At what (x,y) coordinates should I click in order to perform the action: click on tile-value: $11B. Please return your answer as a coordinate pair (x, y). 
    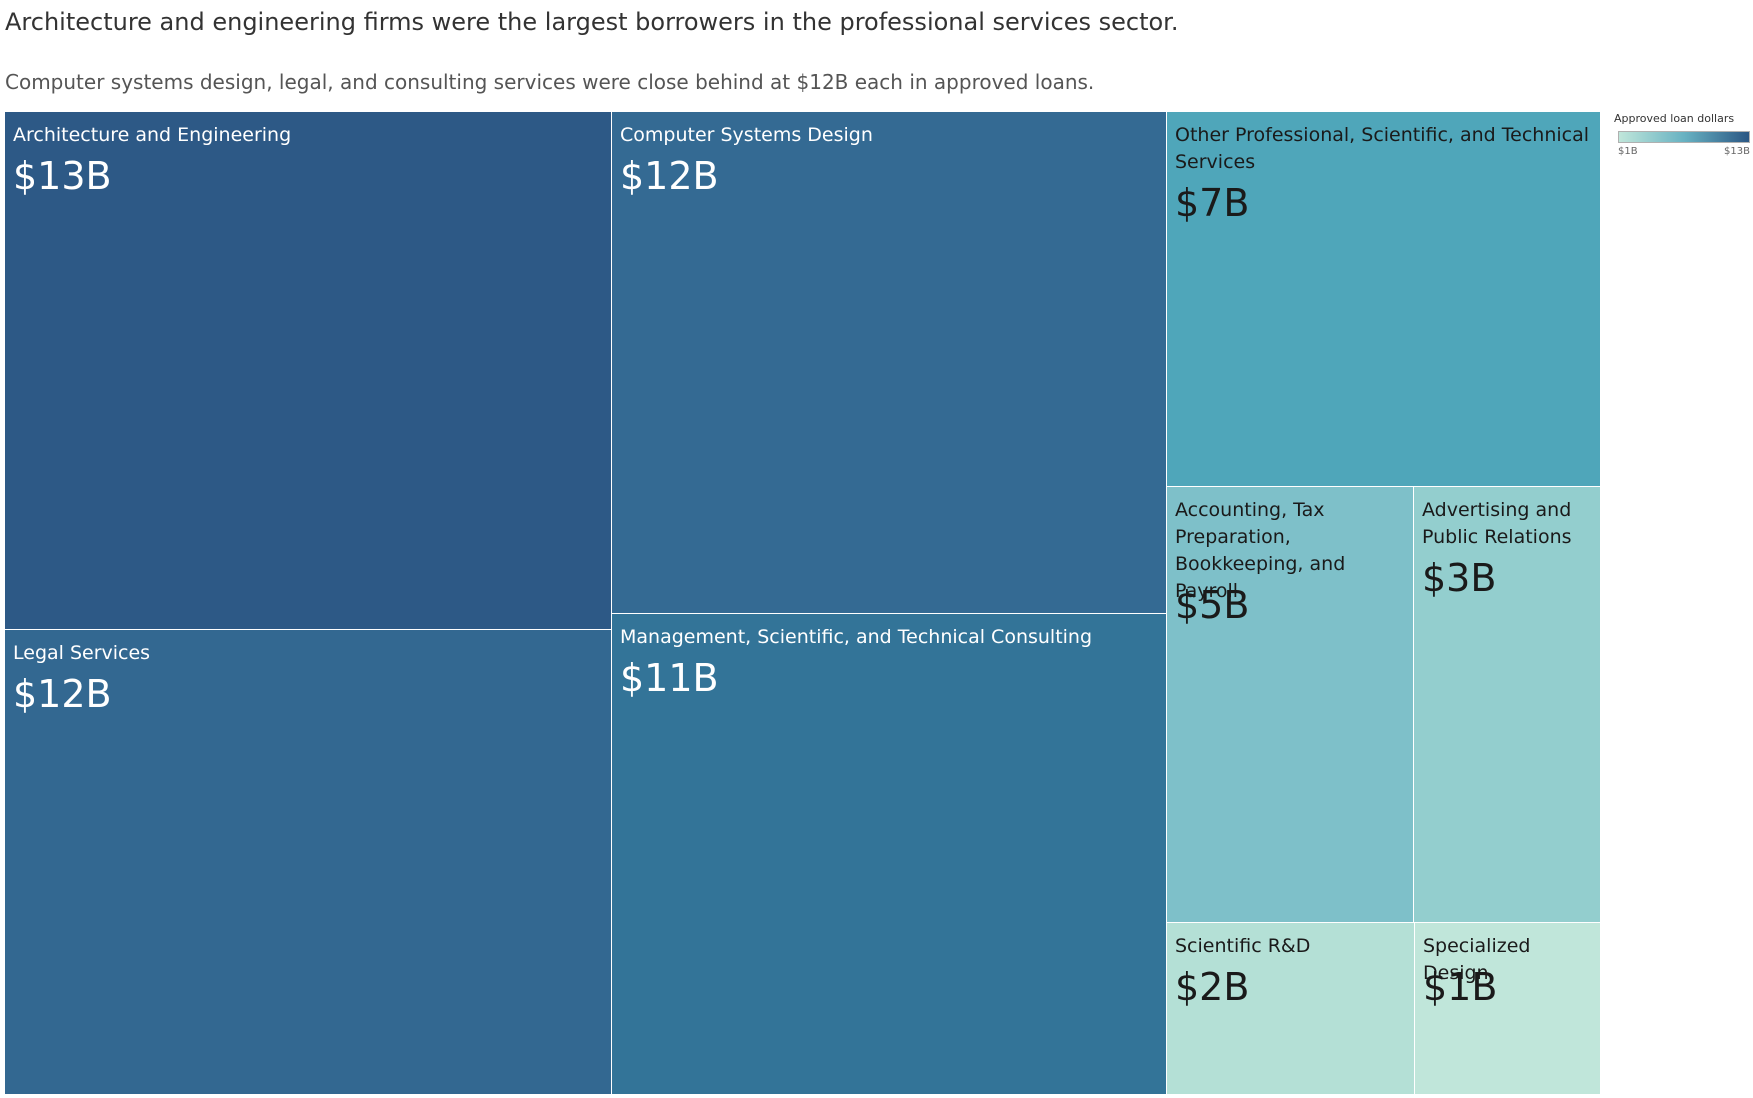
    Looking at the image, I should click on (669, 678).